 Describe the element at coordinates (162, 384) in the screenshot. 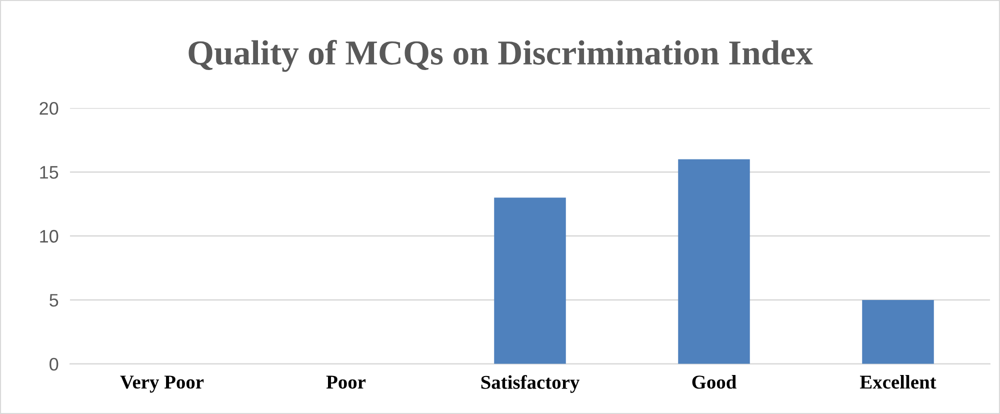

I see `x-tick-label: Very Poor` at that location.